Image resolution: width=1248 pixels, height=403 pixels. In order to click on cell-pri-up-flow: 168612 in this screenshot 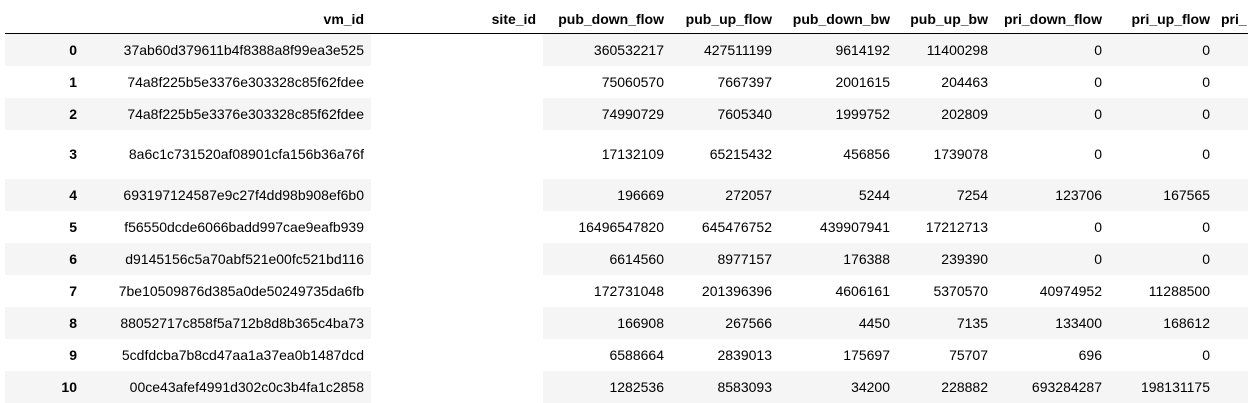, I will do `click(1186, 322)`.